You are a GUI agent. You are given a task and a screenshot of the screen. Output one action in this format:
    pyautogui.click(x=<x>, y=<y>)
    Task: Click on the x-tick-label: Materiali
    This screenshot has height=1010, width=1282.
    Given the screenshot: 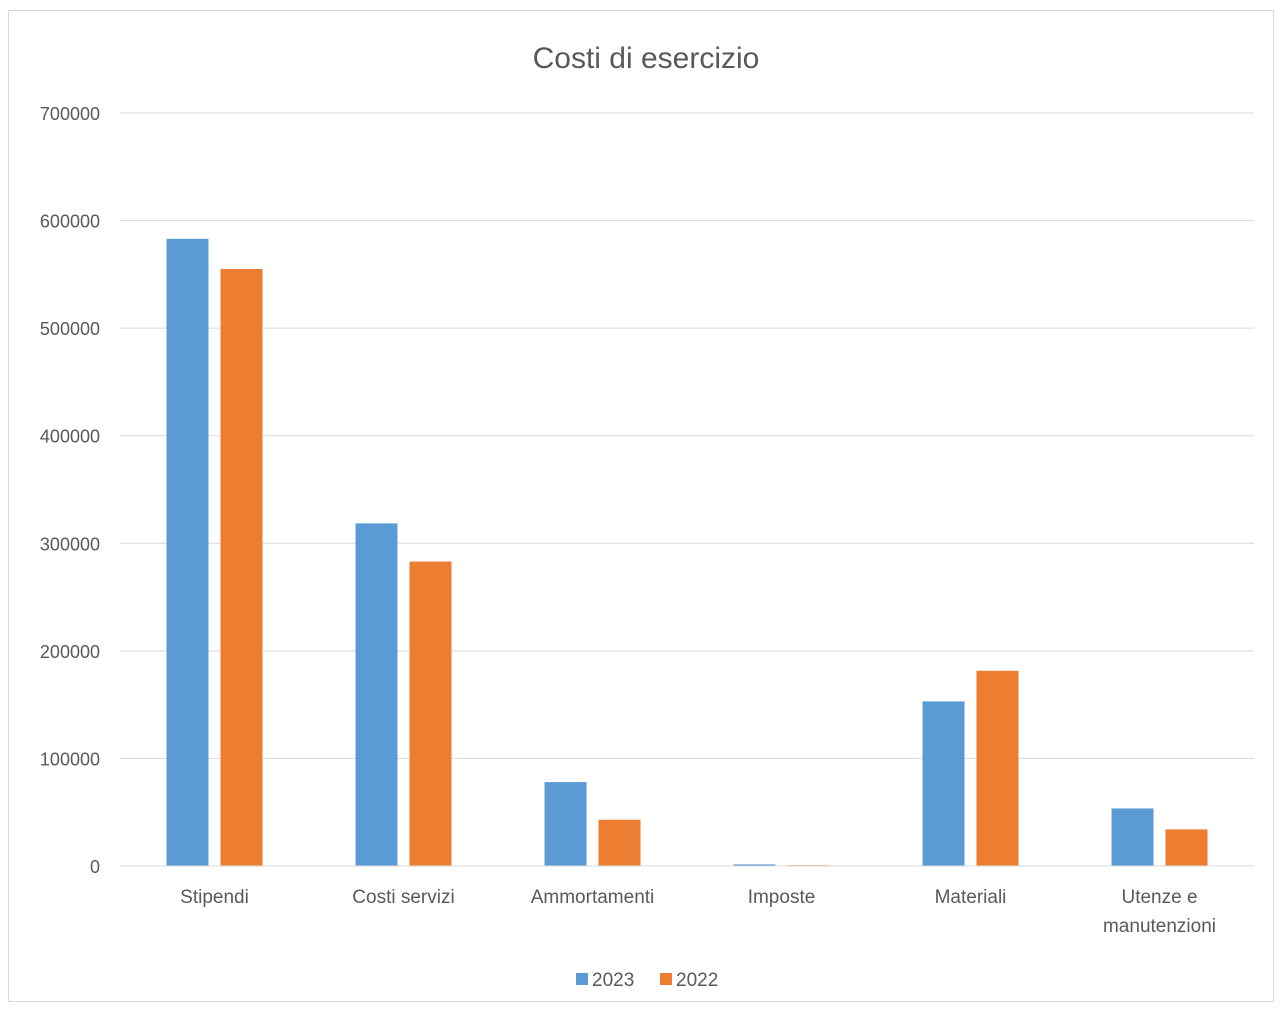 What is the action you would take?
    pyautogui.click(x=971, y=897)
    